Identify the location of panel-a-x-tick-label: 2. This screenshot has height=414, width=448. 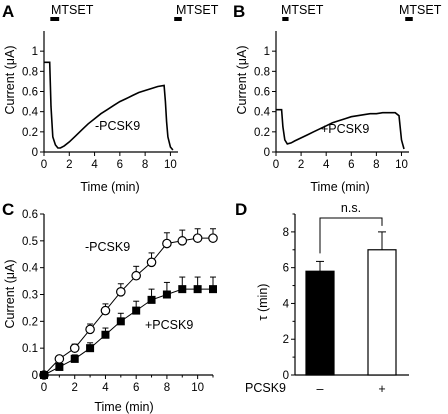
(69, 165).